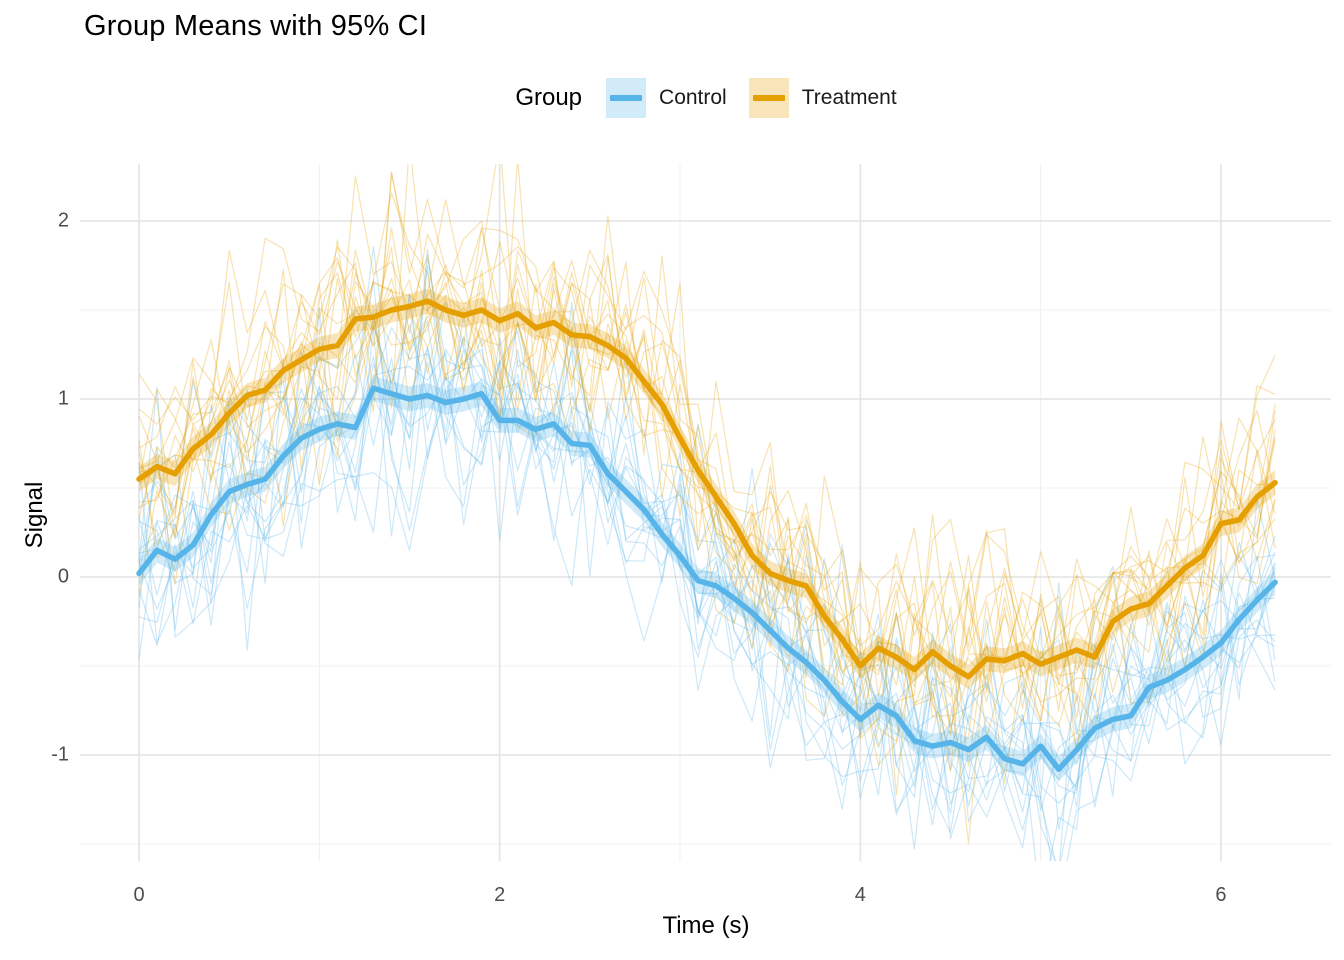 This screenshot has width=1344, height=960. I want to click on legend: Group Control Treatment, so click(706, 98).